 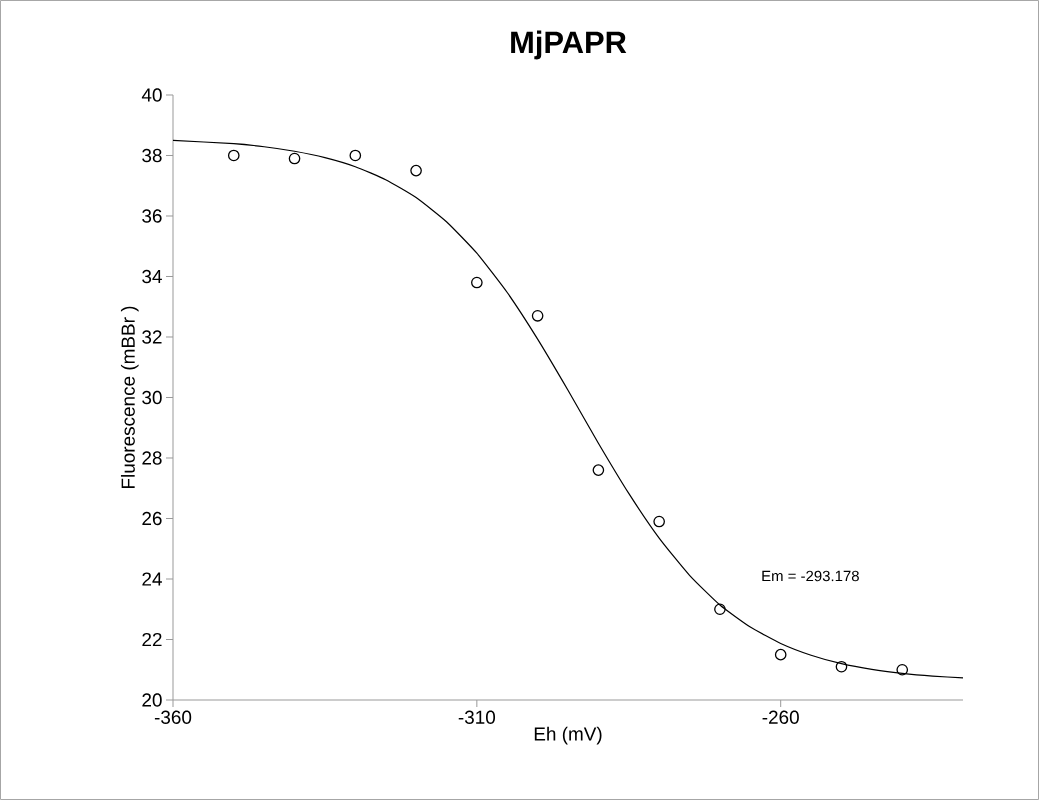 I want to click on y-tick-label: 24, so click(x=152, y=579).